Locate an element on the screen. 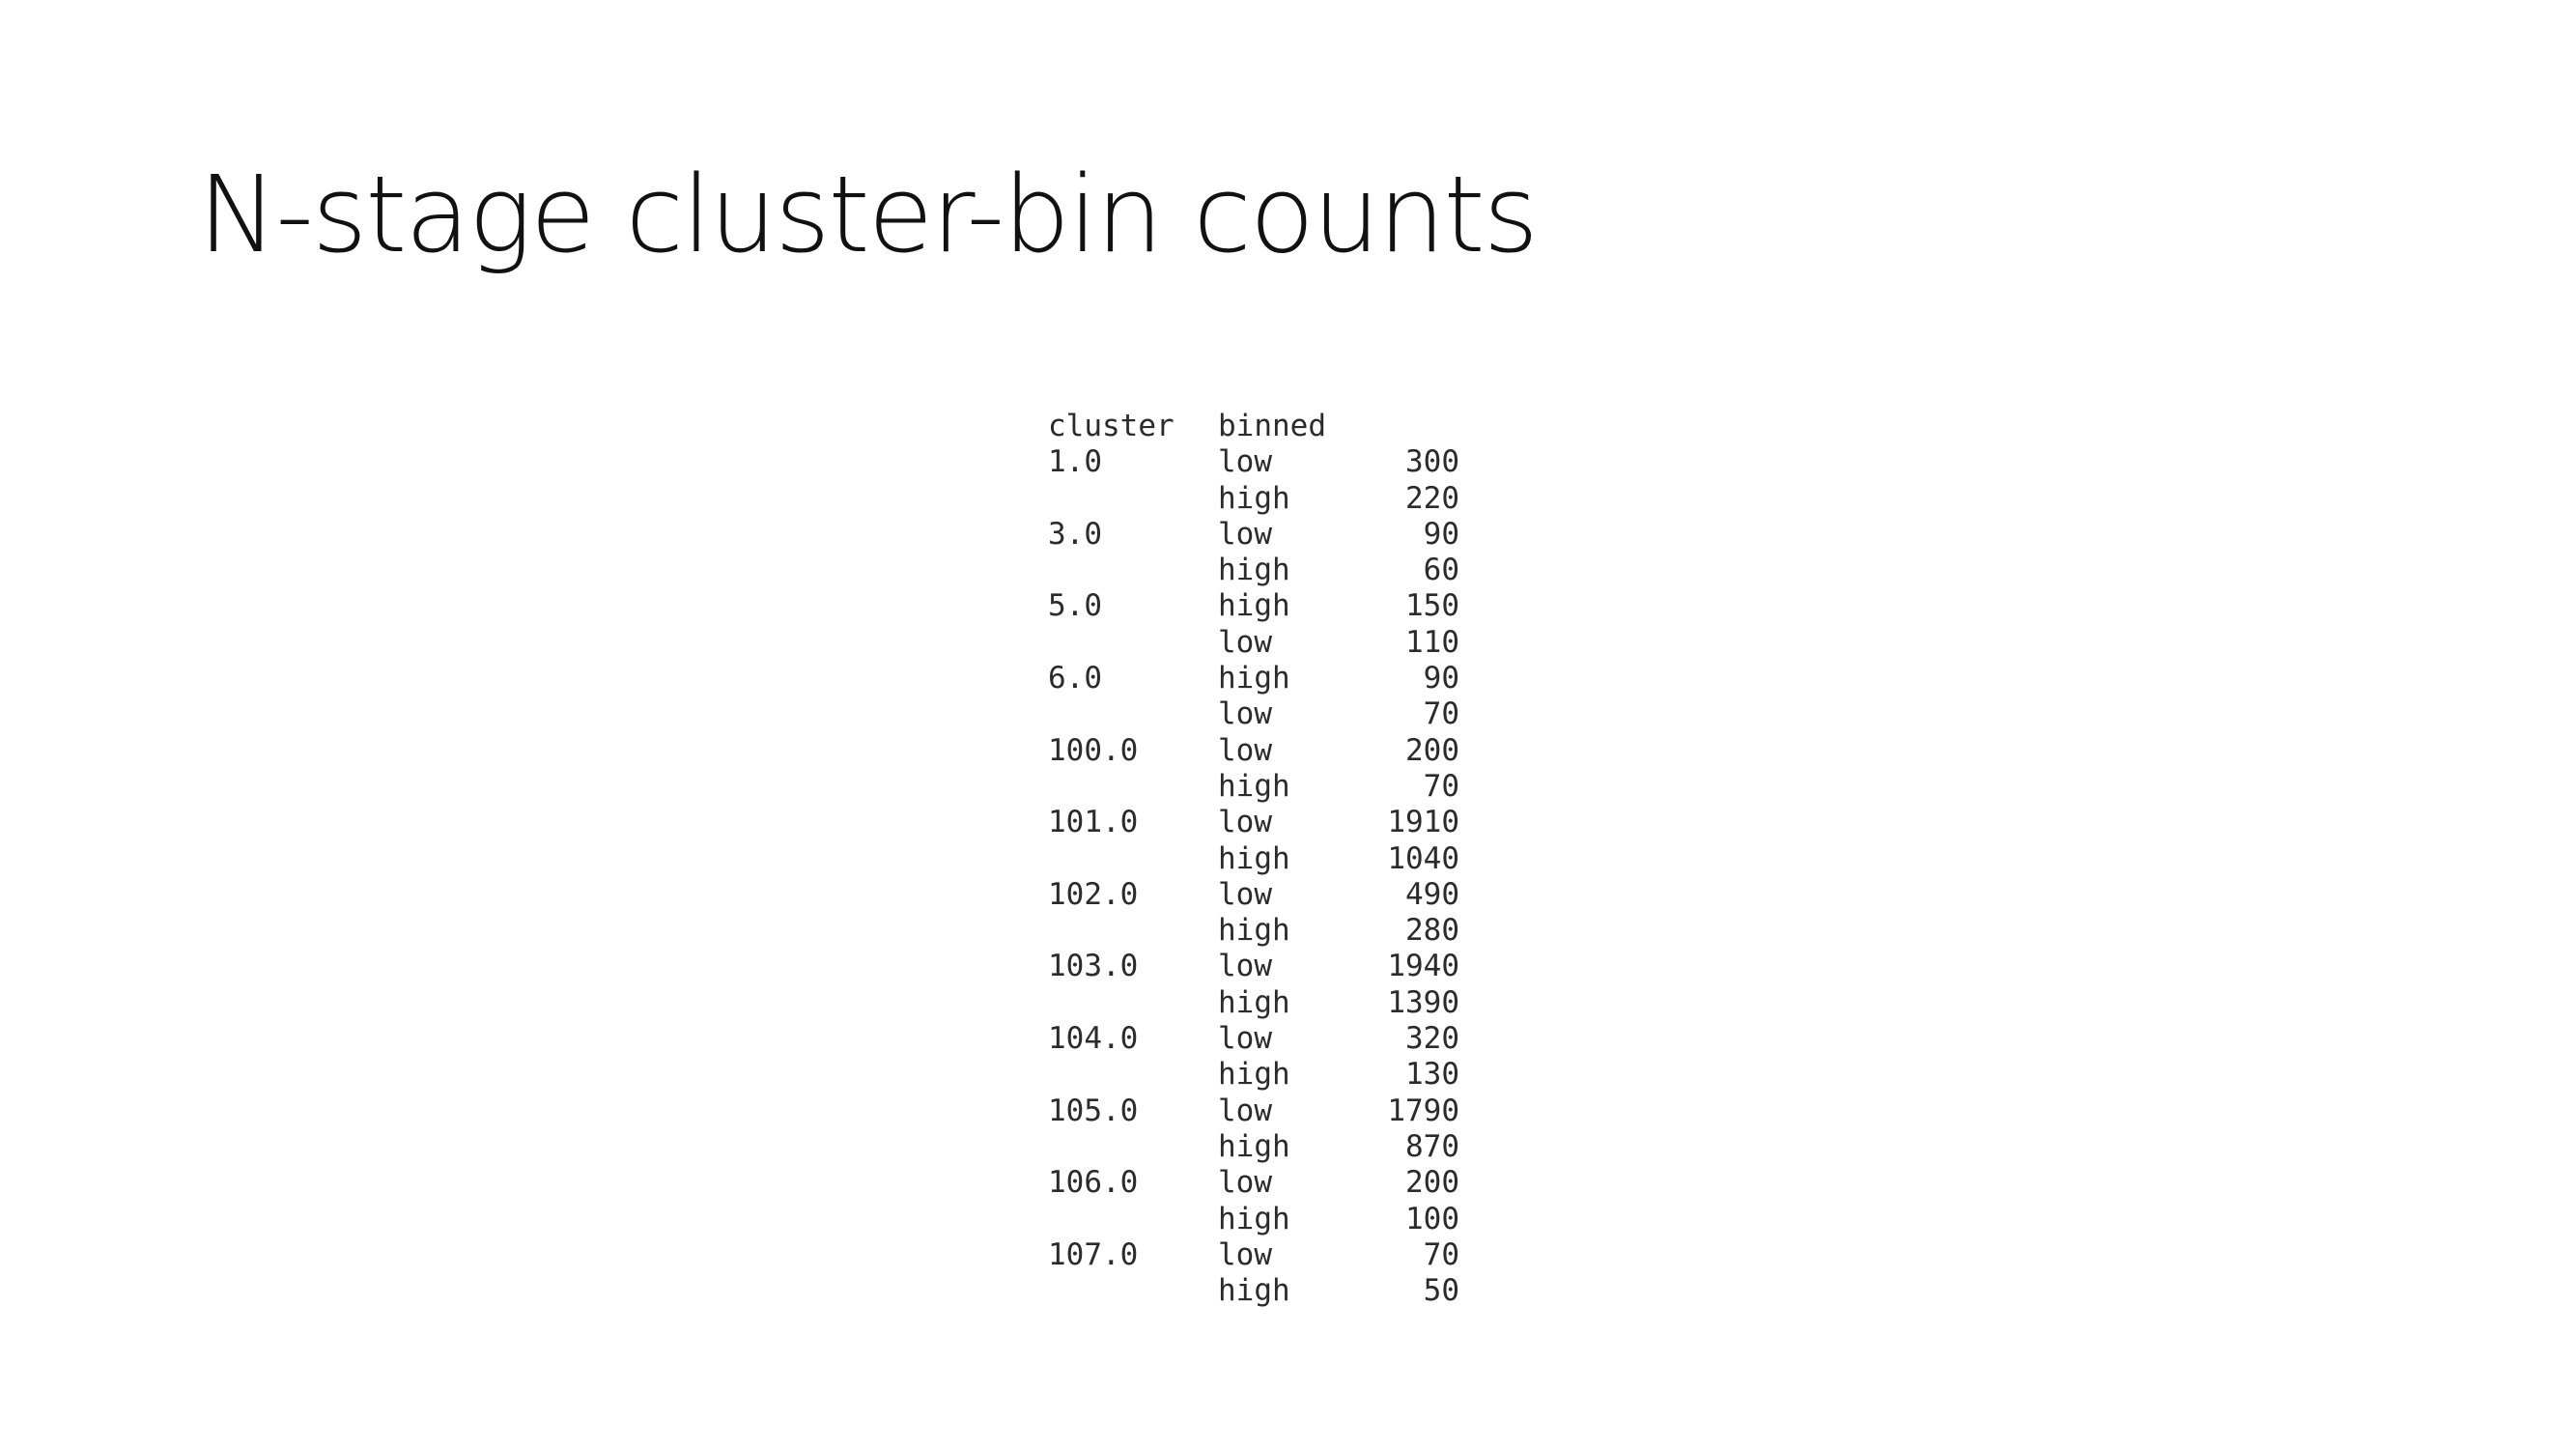 The image size is (2576, 1449). table-row: high 130 is located at coordinates (1253, 1075).